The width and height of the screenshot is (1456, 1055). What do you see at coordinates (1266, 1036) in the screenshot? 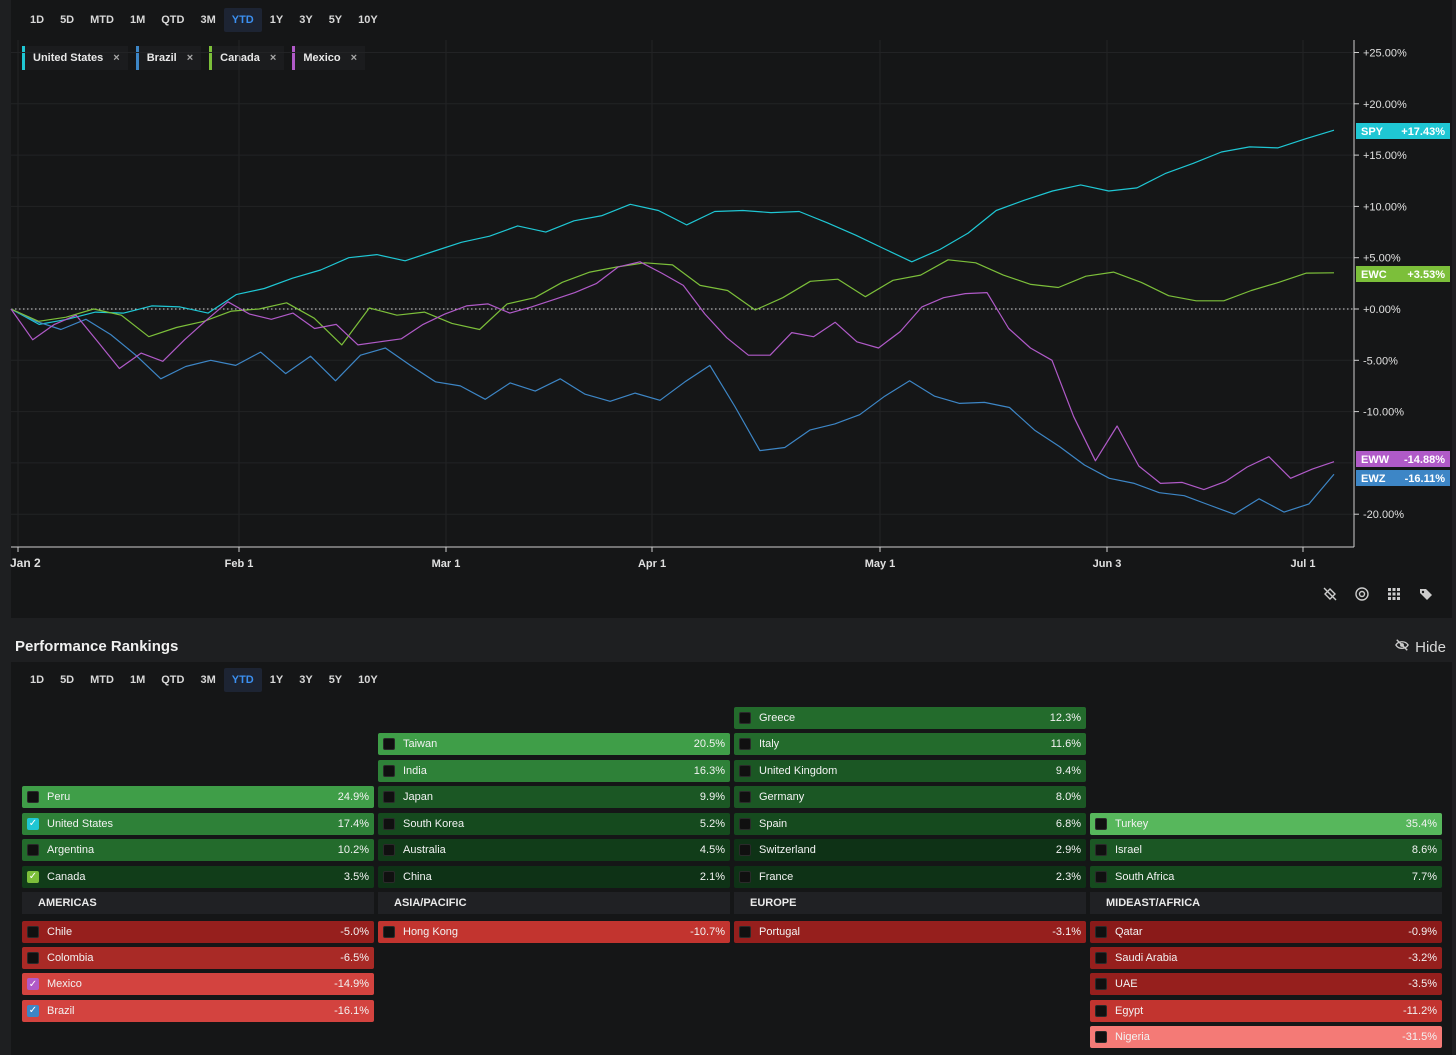
I see `ranking-row-nigeria: Nigeria -31.5%` at bounding box center [1266, 1036].